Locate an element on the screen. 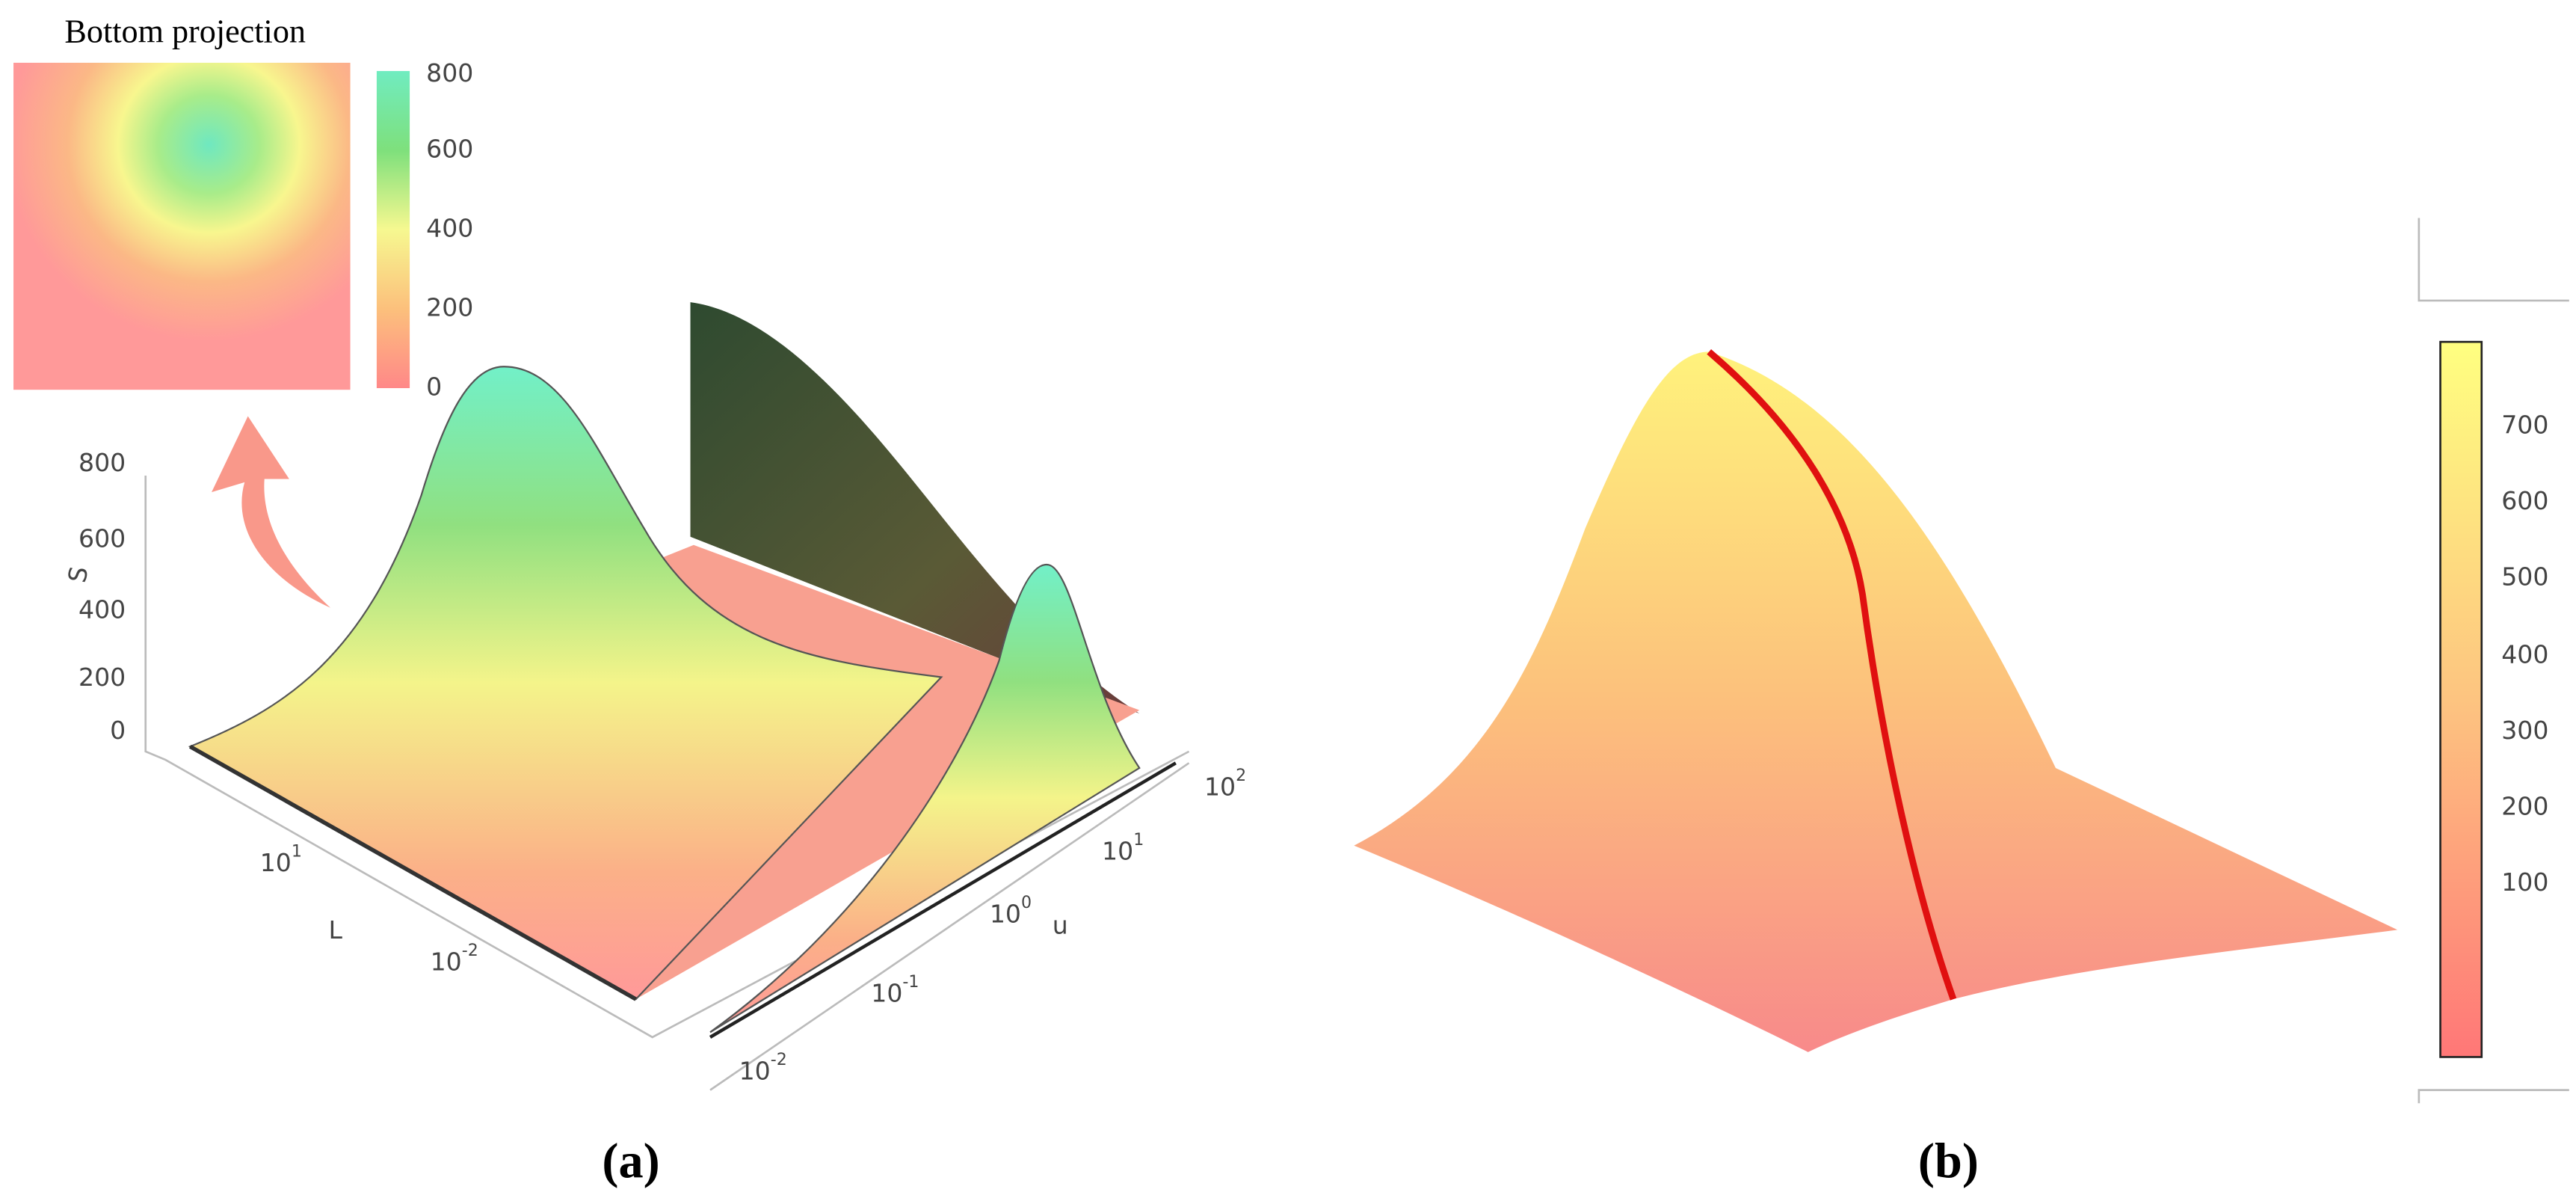  small-surface is located at coordinates (925, 798).